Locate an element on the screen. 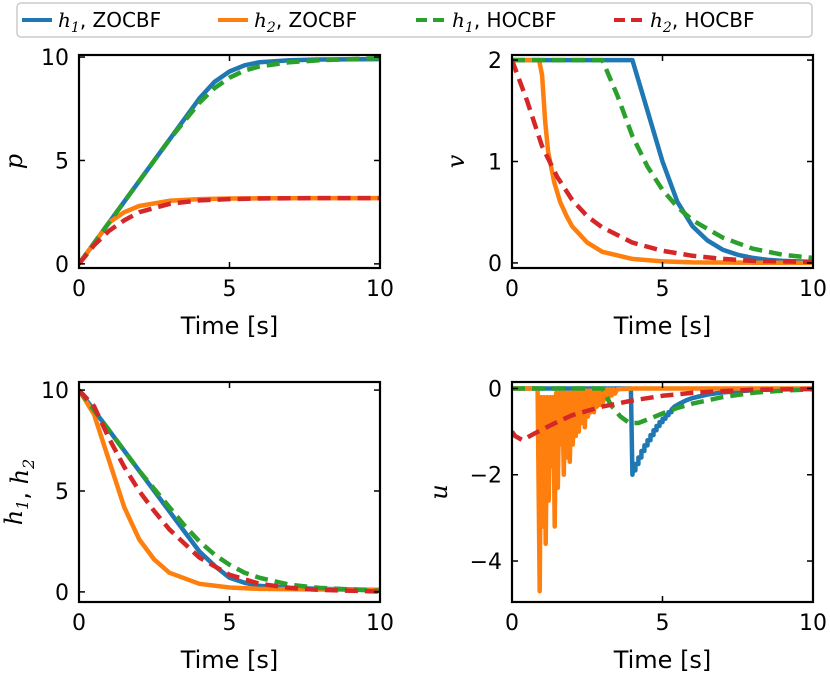  y-axis-title: u is located at coordinates (439, 491).